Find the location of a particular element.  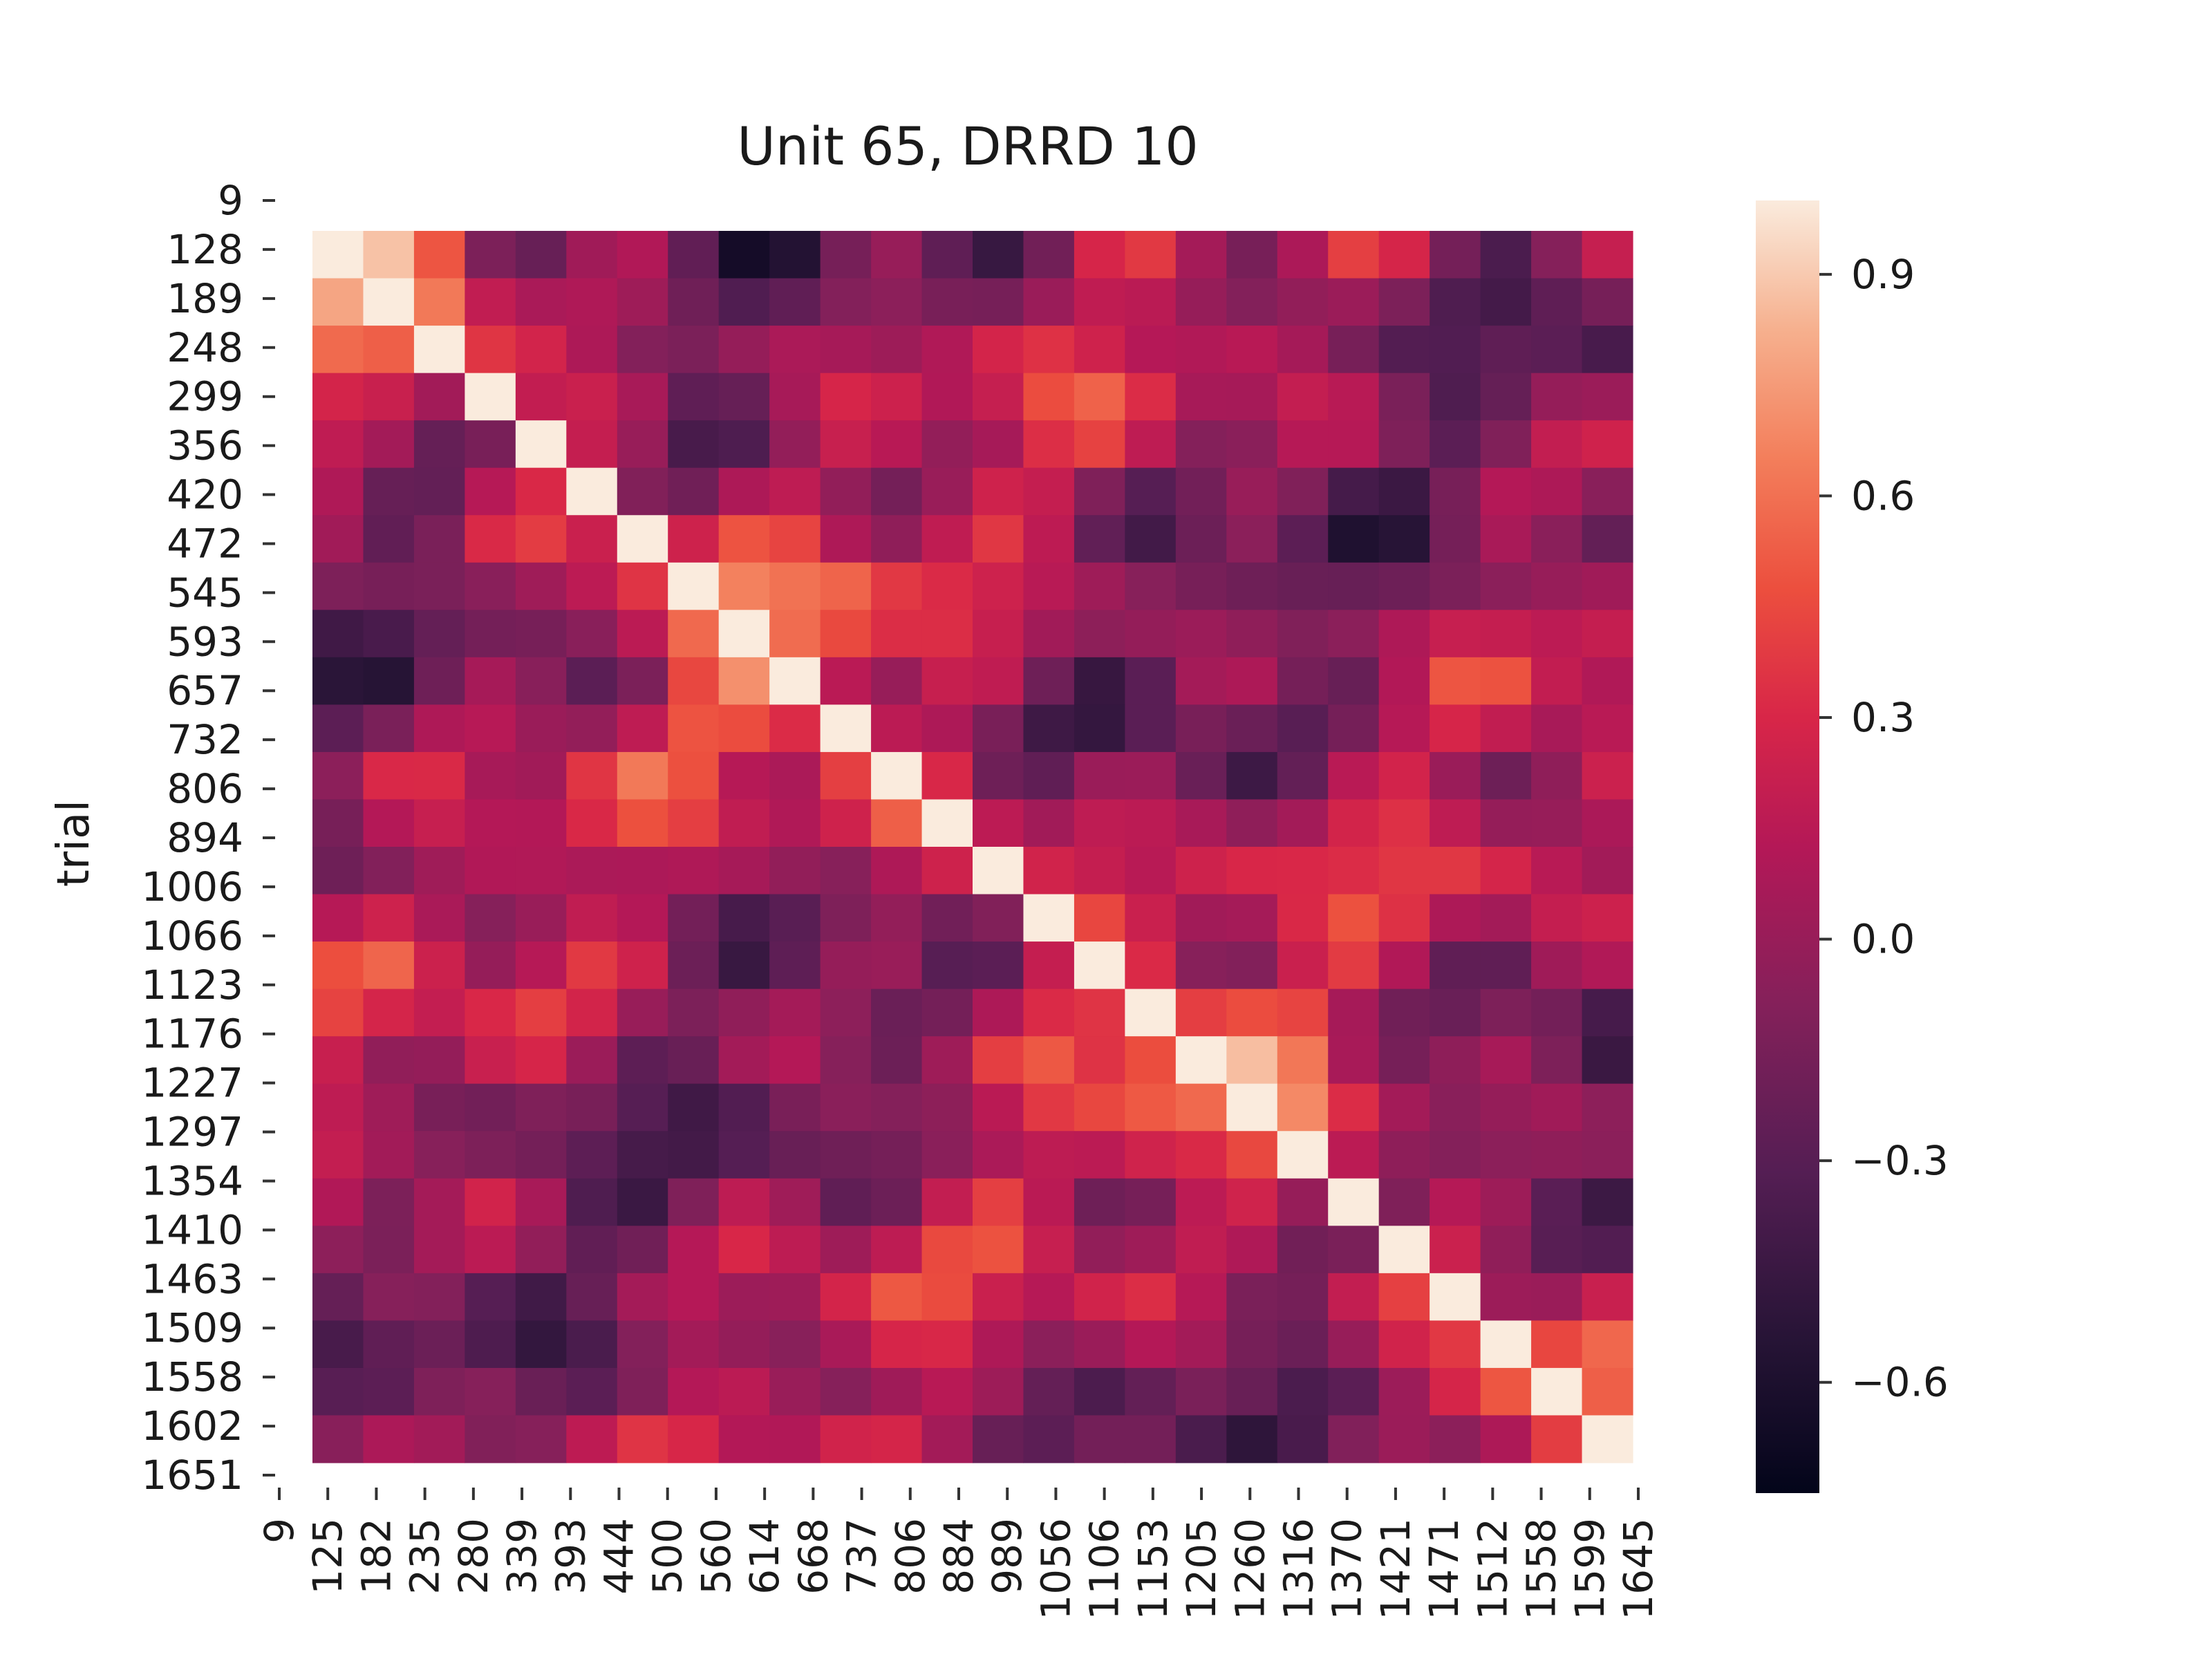

y-tick-label: 299 is located at coordinates (205, 397).